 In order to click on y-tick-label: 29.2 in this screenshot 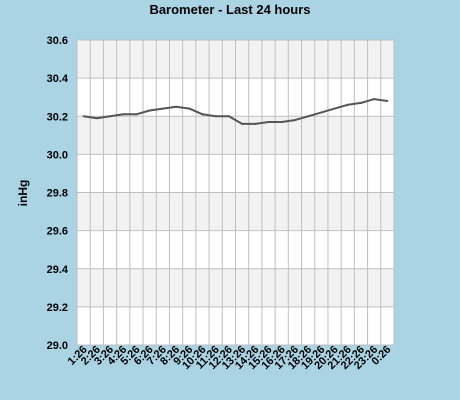, I will do `click(57, 308)`.